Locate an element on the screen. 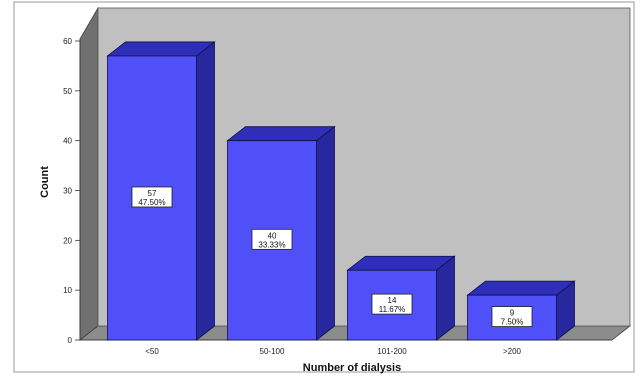 The width and height of the screenshot is (642, 382). data-label-count: 9 is located at coordinates (512, 313).